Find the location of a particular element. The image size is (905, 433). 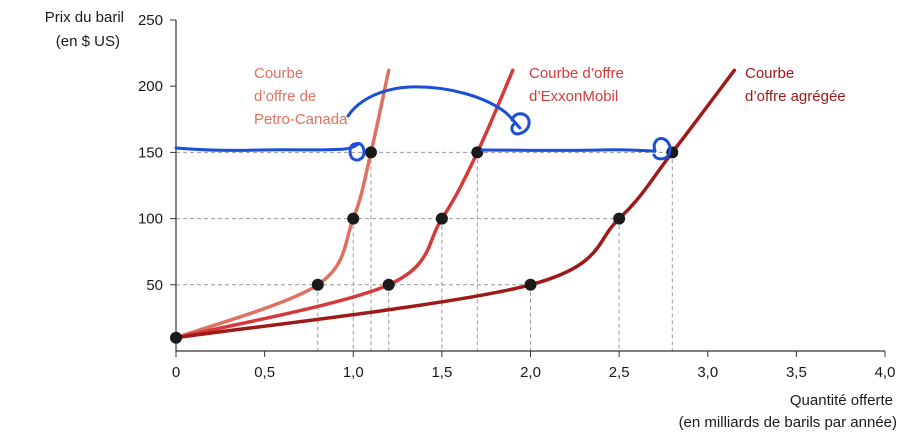

y-tick-label: 150 is located at coordinates (150, 152).